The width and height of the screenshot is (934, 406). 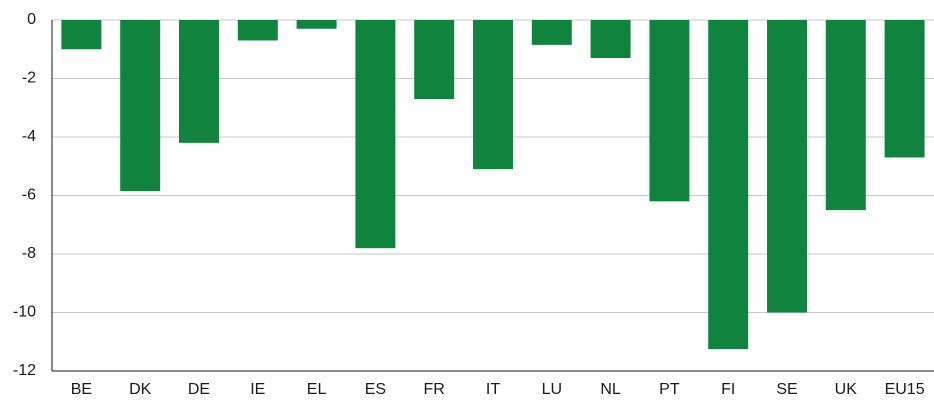 I want to click on x-tick-label: DK, so click(x=140, y=389).